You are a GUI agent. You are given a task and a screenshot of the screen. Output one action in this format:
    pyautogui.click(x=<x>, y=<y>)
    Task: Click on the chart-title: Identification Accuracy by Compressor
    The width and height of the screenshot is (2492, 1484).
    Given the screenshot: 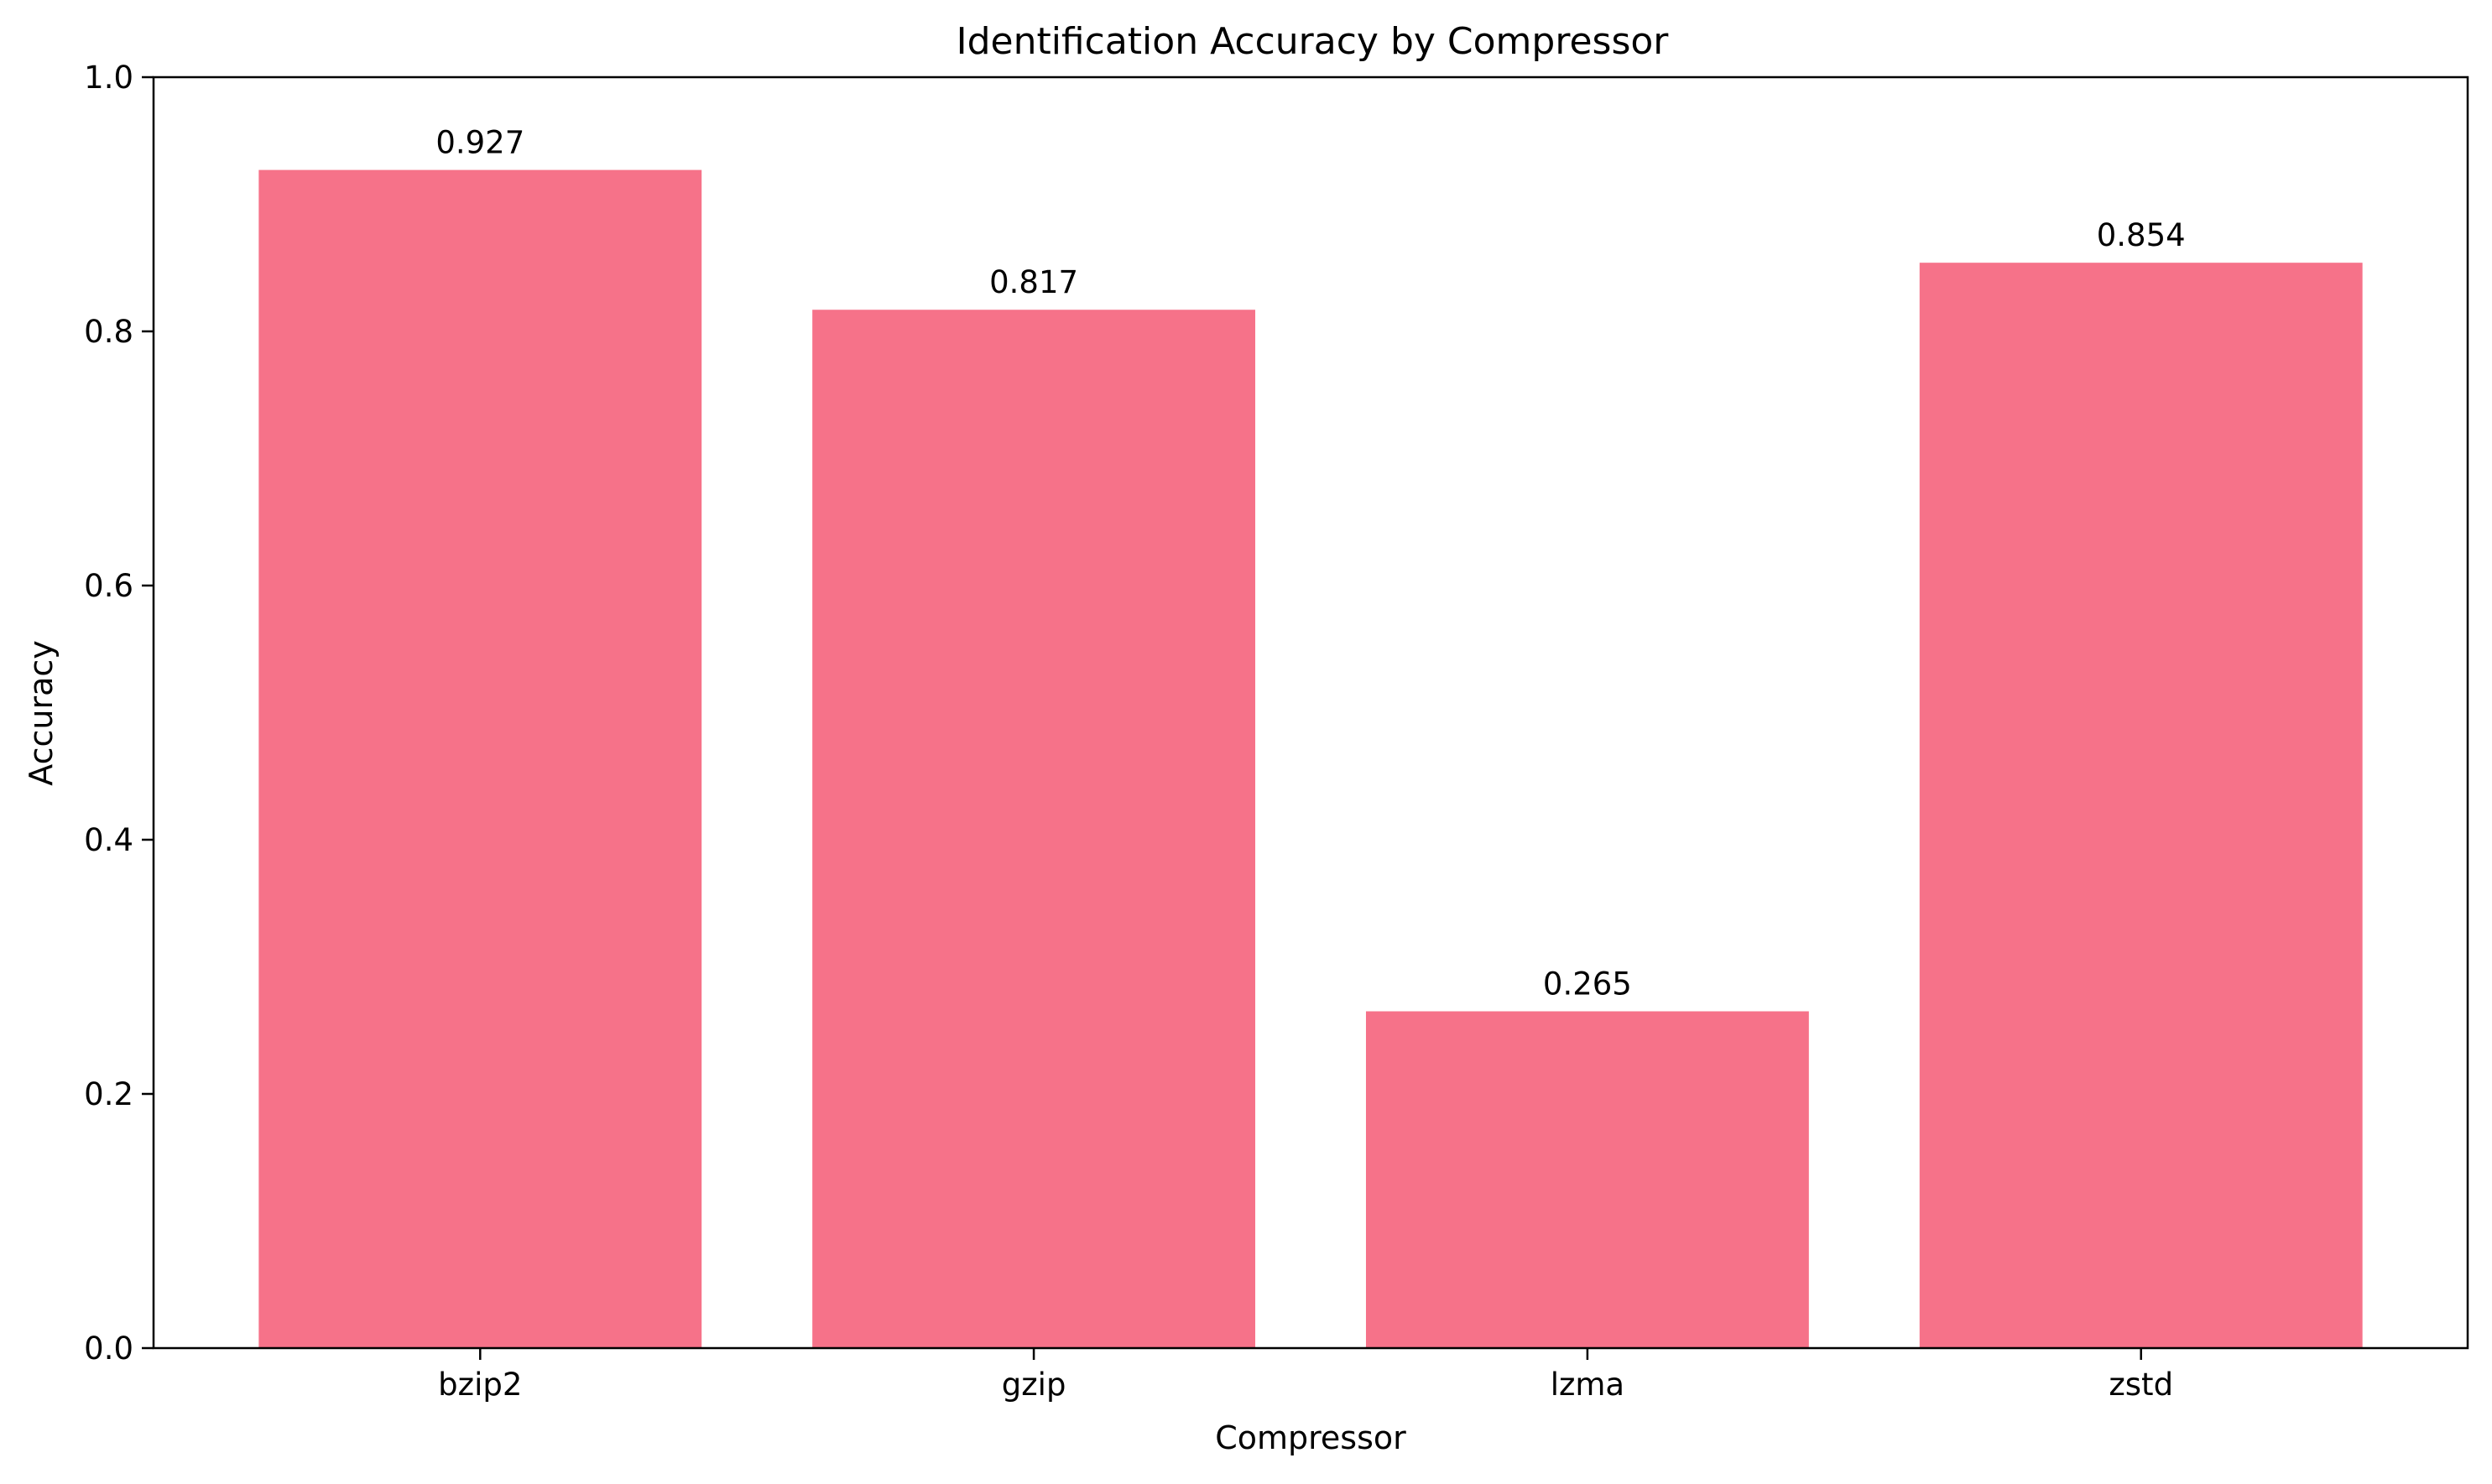 What is the action you would take?
    pyautogui.click(x=1314, y=41)
    